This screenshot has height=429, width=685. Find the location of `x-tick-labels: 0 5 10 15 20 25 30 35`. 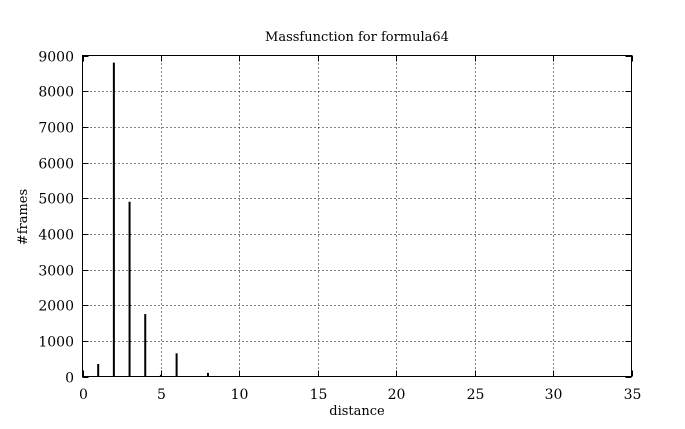

x-tick-labels: 0 5 10 15 20 25 30 35 is located at coordinates (360, 395).